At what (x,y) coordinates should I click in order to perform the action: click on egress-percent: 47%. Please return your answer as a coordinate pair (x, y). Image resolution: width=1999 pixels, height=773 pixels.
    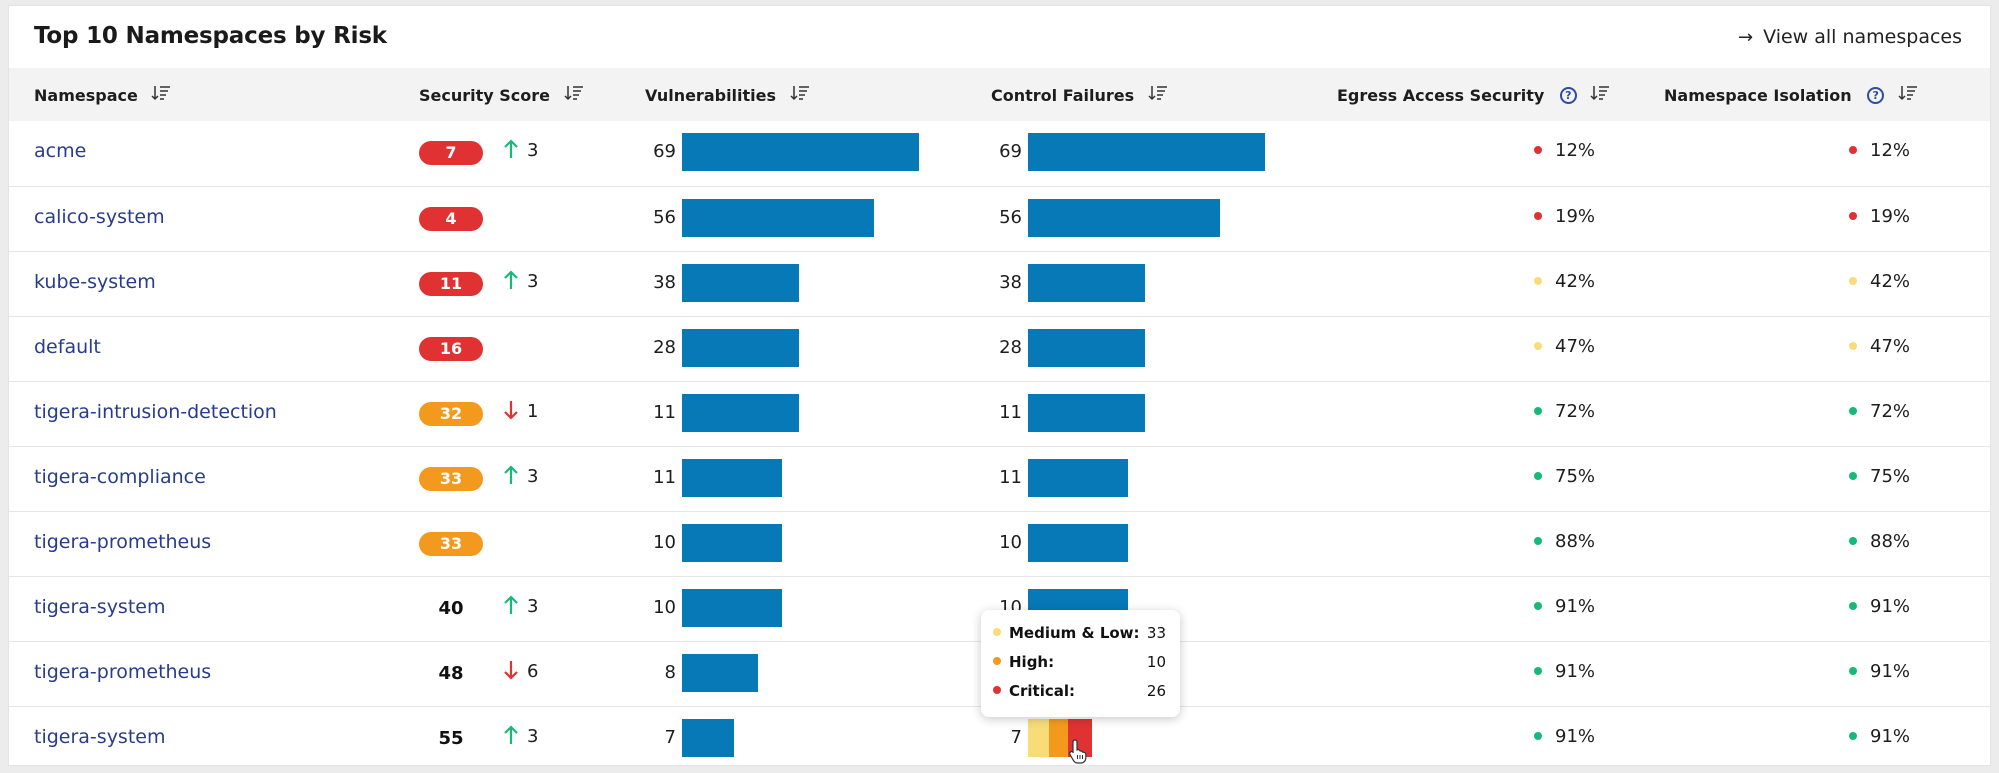
    Looking at the image, I should click on (1575, 346).